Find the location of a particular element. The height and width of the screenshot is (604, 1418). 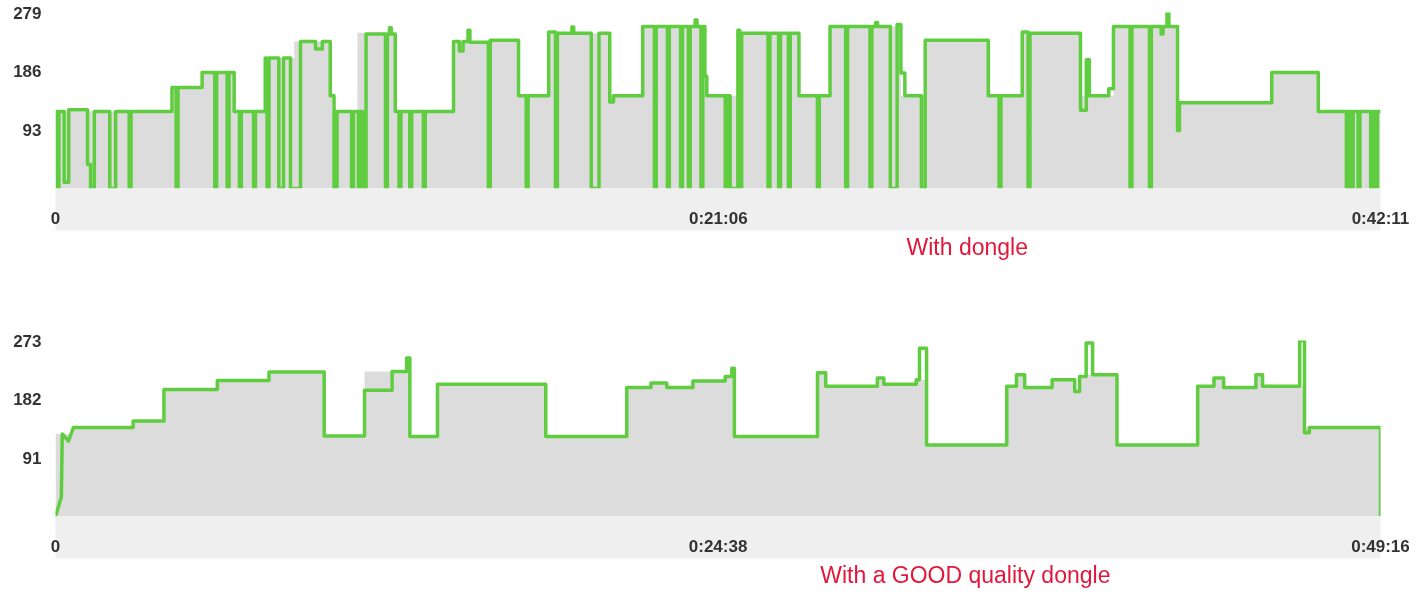

text: With a GOOD quality dongle is located at coordinates (965, 574).